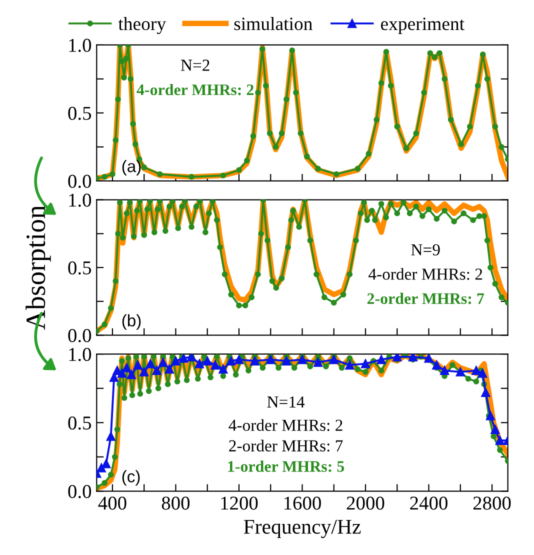  I want to click on annotation: (c), so click(131, 478).